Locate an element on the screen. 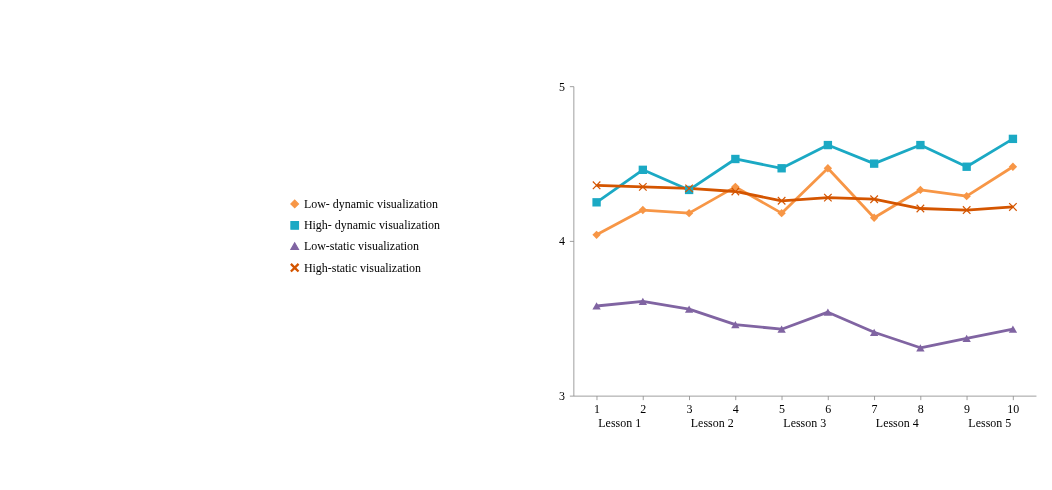 The height and width of the screenshot is (490, 1052). y-tick-label: 4 is located at coordinates (562, 241).